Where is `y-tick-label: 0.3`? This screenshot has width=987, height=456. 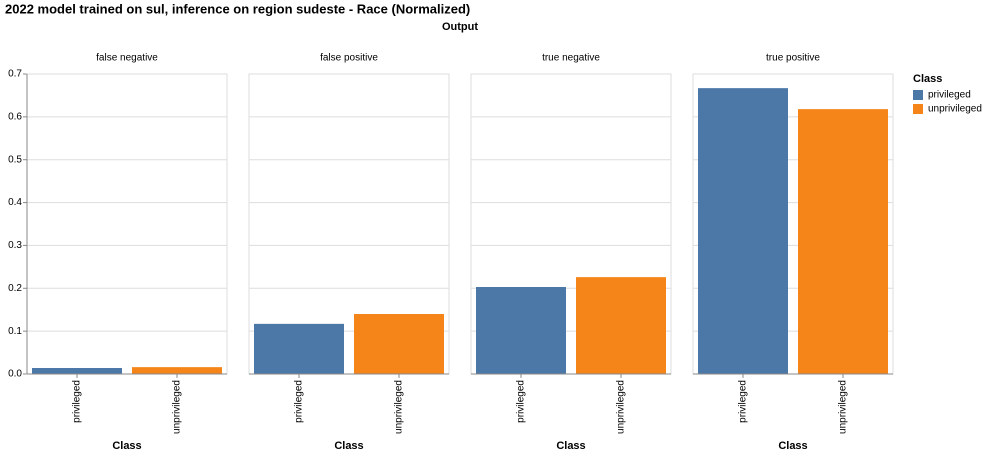 y-tick-label: 0.3 is located at coordinates (15, 245).